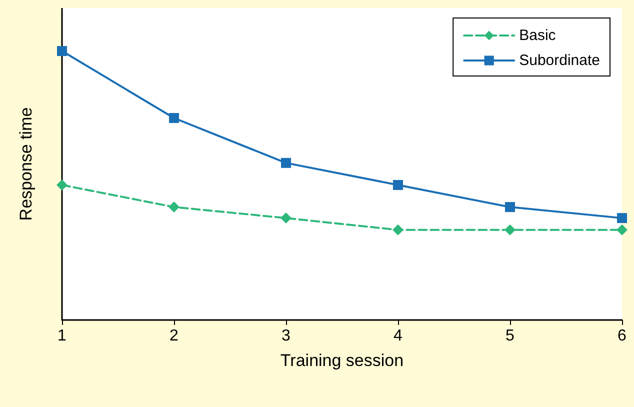 The width and height of the screenshot is (634, 407). What do you see at coordinates (510, 336) in the screenshot?
I see `x-tick-label: 5` at bounding box center [510, 336].